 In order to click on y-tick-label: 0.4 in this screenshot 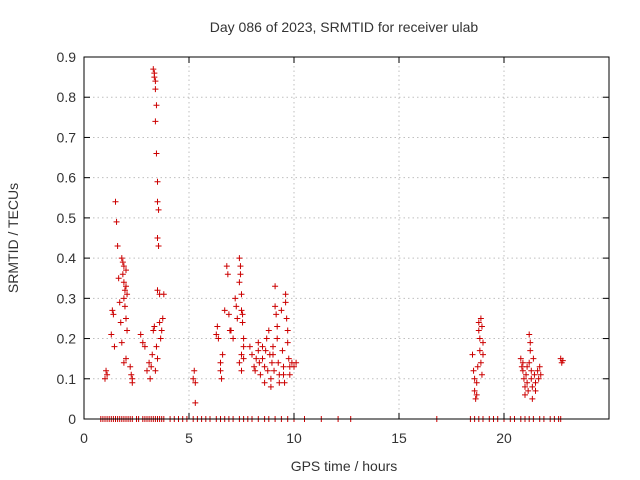, I will do `click(67, 258)`.